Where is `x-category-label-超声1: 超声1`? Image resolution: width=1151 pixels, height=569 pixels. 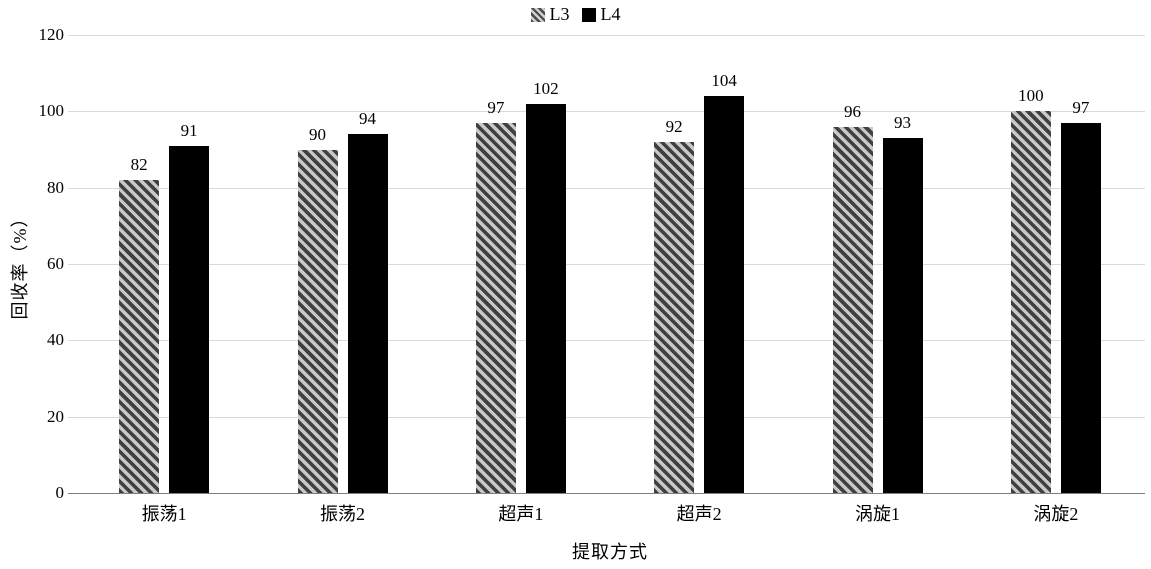 x-category-label-超声1: 超声1 is located at coordinates (521, 514).